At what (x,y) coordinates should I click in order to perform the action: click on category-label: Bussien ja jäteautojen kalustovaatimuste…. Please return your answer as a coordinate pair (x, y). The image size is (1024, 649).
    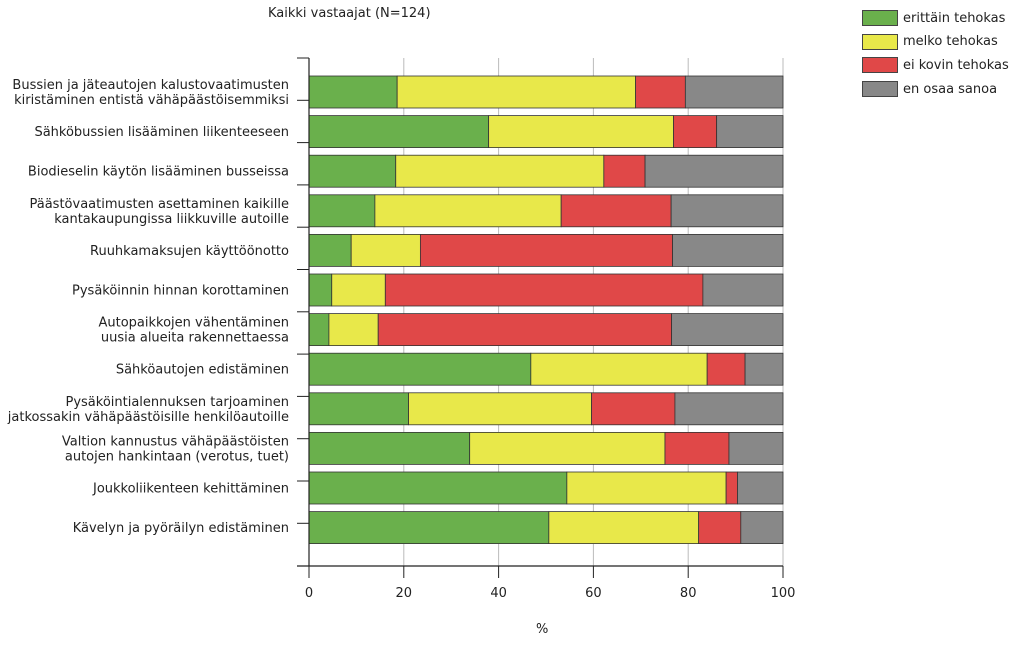
    Looking at the image, I should click on (150, 93).